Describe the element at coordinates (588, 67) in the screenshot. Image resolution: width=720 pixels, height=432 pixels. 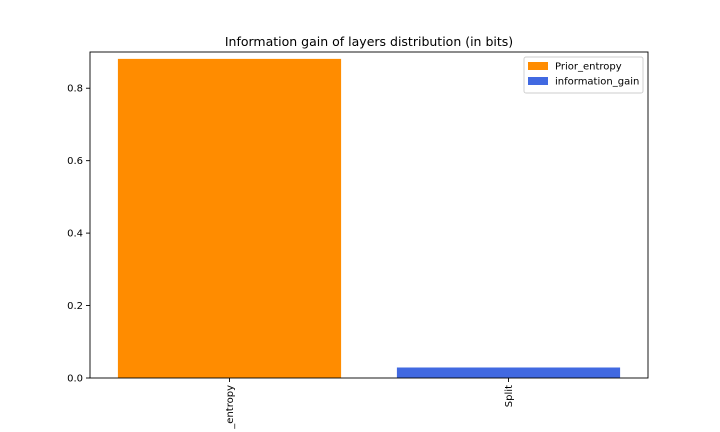
I see `legend-label: Prior_entropy` at that location.